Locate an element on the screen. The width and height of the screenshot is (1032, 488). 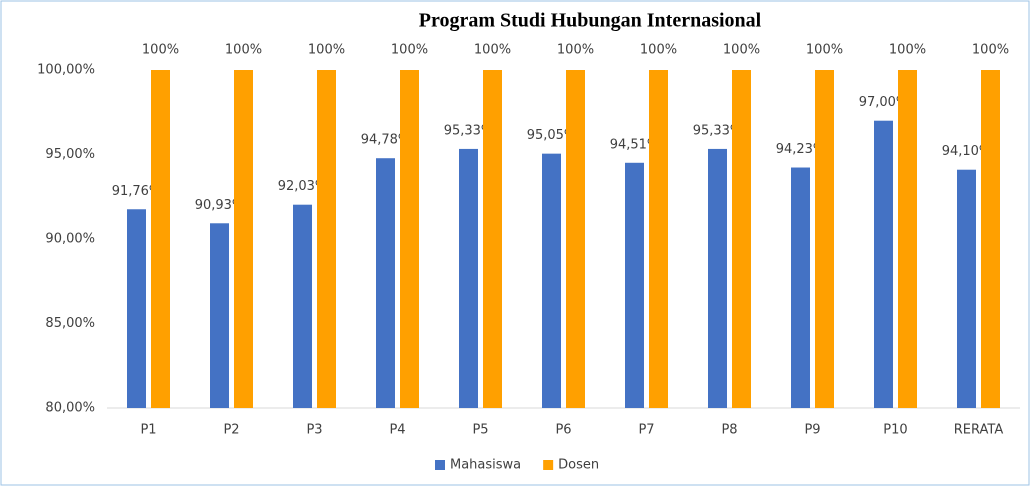
y-tick-label: 85,00% is located at coordinates (70, 323).